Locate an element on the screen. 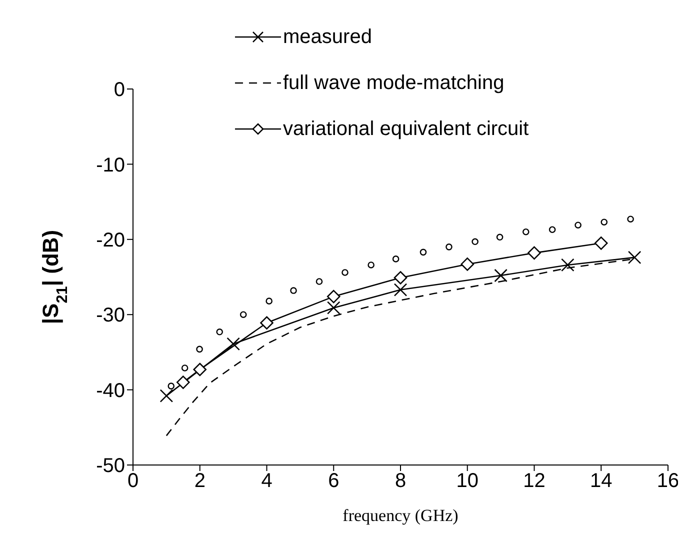 The width and height of the screenshot is (686, 543). legend-label: full wave mode-matching is located at coordinates (393, 83).